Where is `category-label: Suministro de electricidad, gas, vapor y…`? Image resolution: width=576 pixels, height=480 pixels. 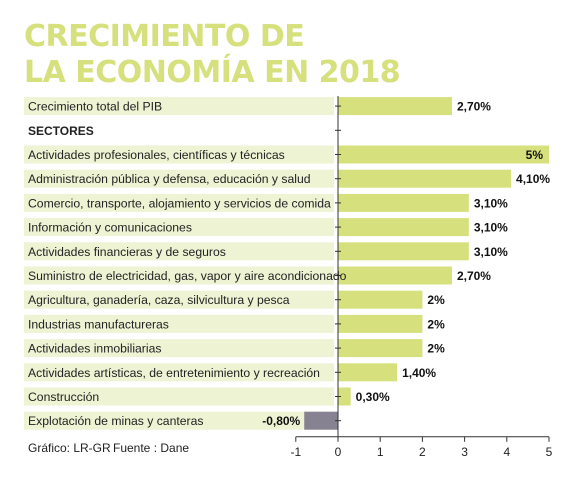
category-label: Suministro de electricidad, gas, vapor y… is located at coordinates (187, 276).